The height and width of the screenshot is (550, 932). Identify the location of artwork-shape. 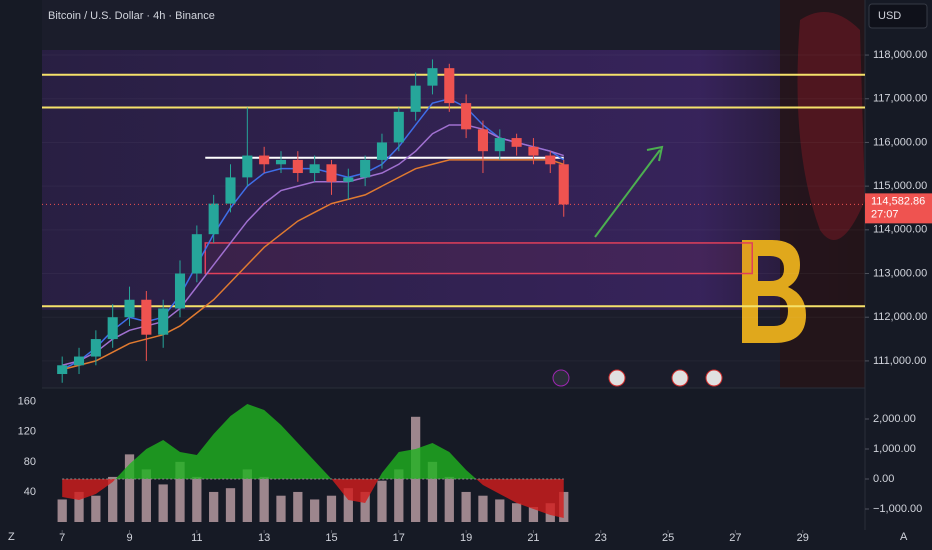
(831, 126).